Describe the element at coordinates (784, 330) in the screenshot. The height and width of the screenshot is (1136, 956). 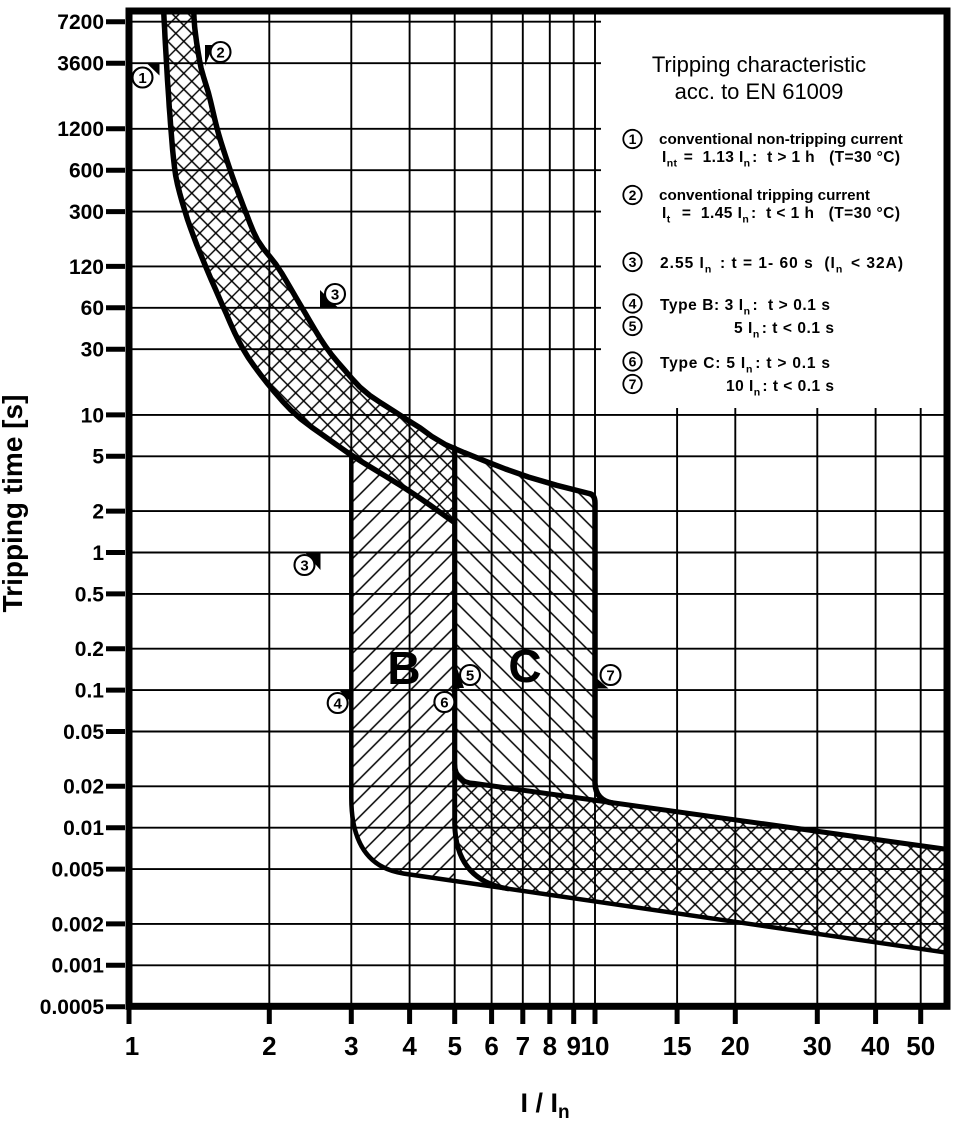
I see `svg-text: 5 In : t < 0.1 s` at that location.